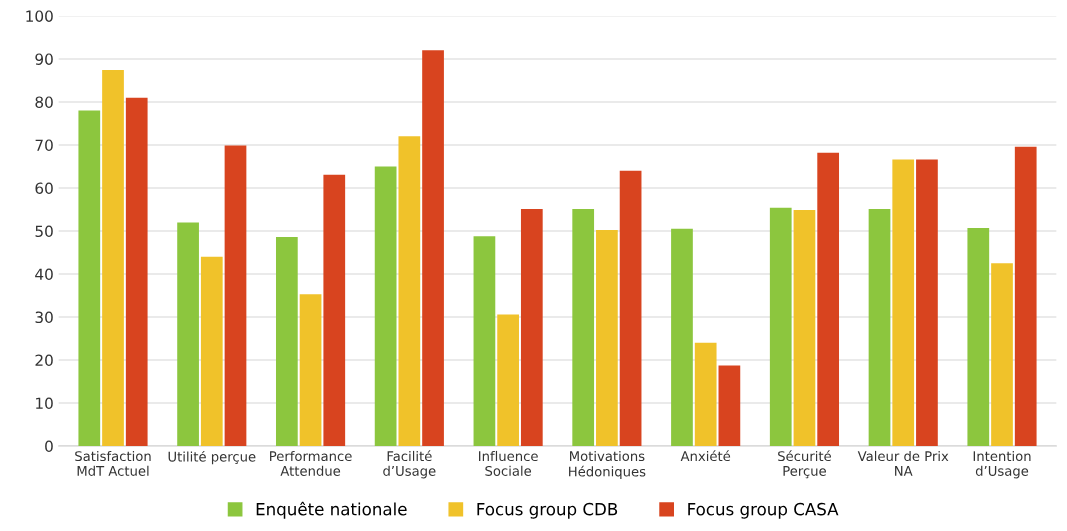 The image size is (1067, 531). Describe the element at coordinates (44, 317) in the screenshot. I see `y-tick-label: 30` at that location.